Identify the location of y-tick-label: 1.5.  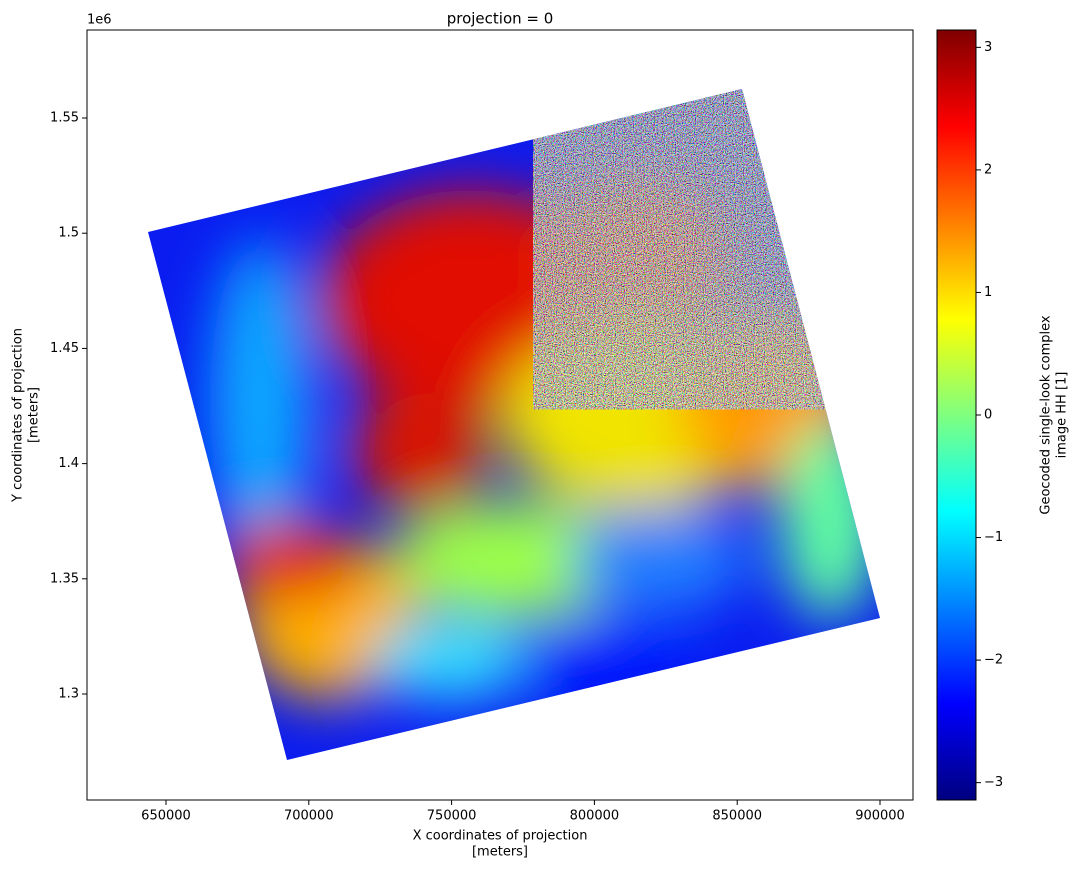
(68, 233).